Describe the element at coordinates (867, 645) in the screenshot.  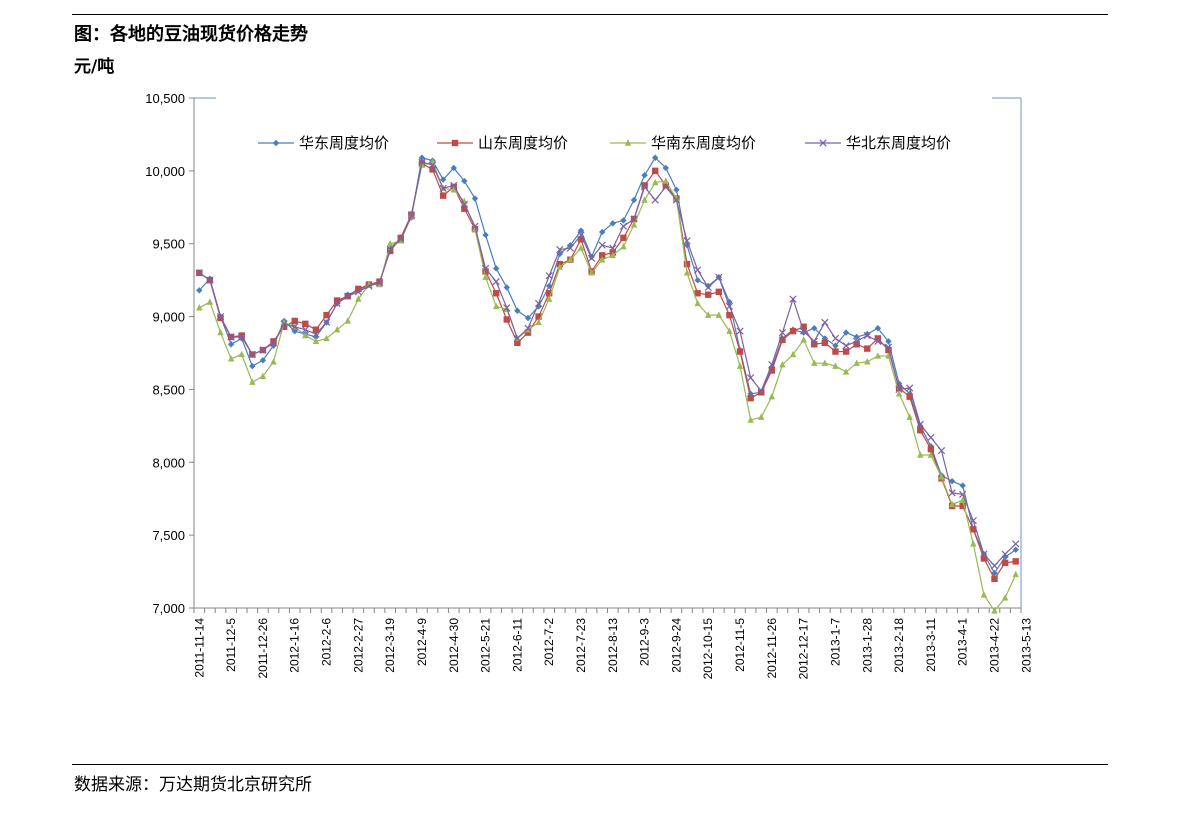
I see `x-tick-label: 2013-1-28` at that location.